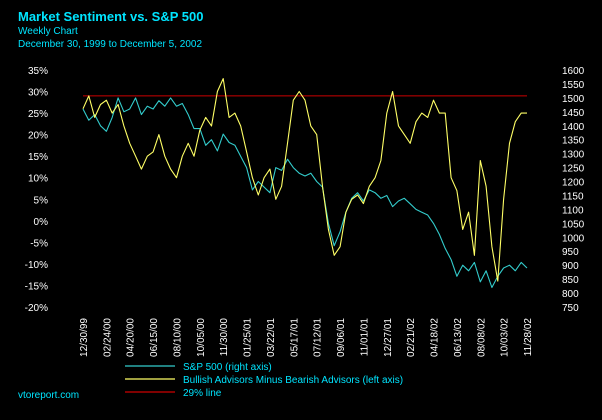  I want to click on chart-title: Market Sentiment vs. S&P 500, so click(110, 16).